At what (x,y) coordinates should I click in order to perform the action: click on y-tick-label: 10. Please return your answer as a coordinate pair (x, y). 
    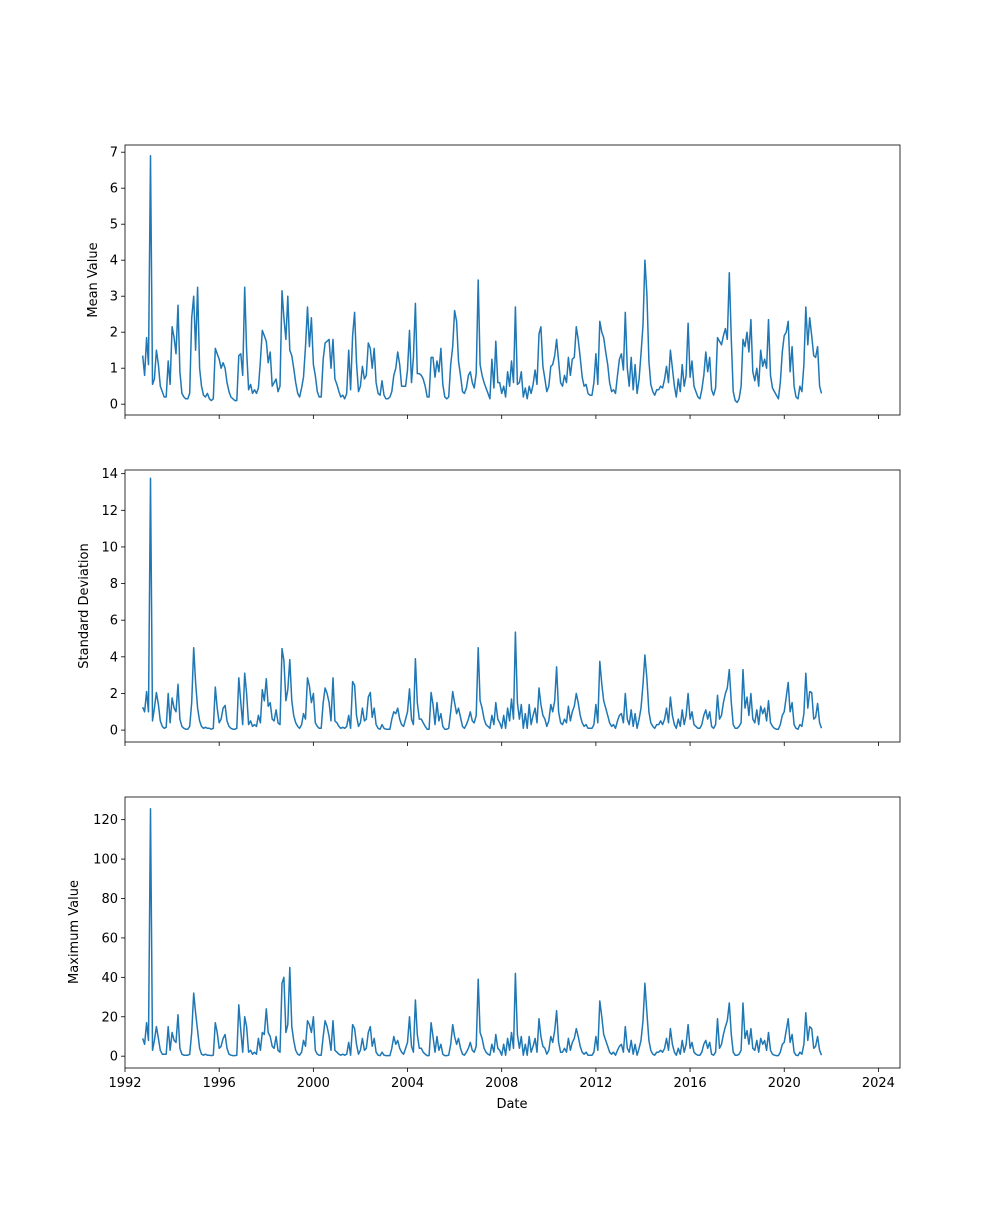
    Looking at the image, I should click on (109, 547).